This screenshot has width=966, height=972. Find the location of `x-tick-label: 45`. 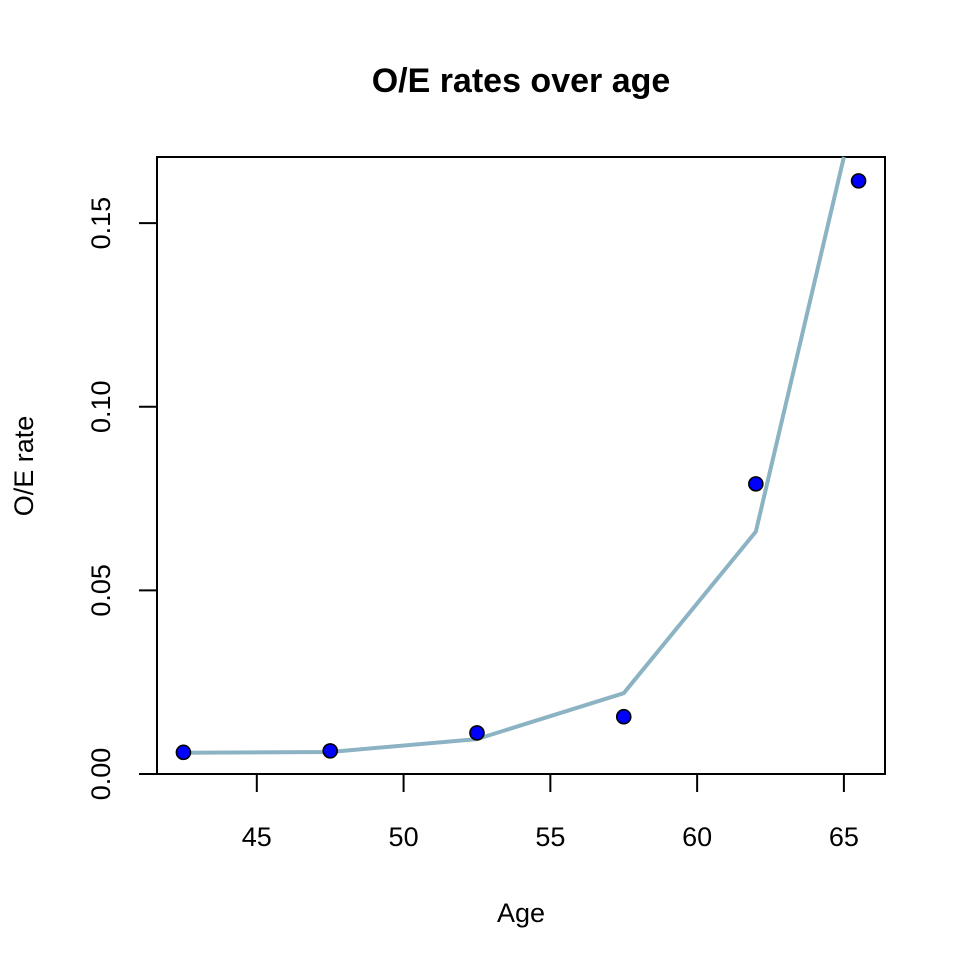

x-tick-label: 45 is located at coordinates (257, 837).